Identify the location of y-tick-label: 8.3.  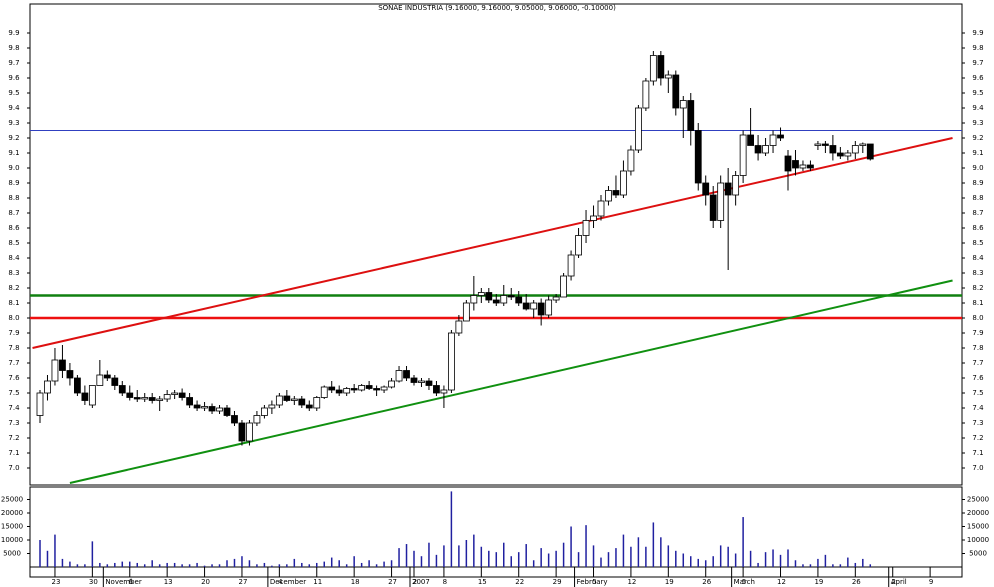
(977, 273).